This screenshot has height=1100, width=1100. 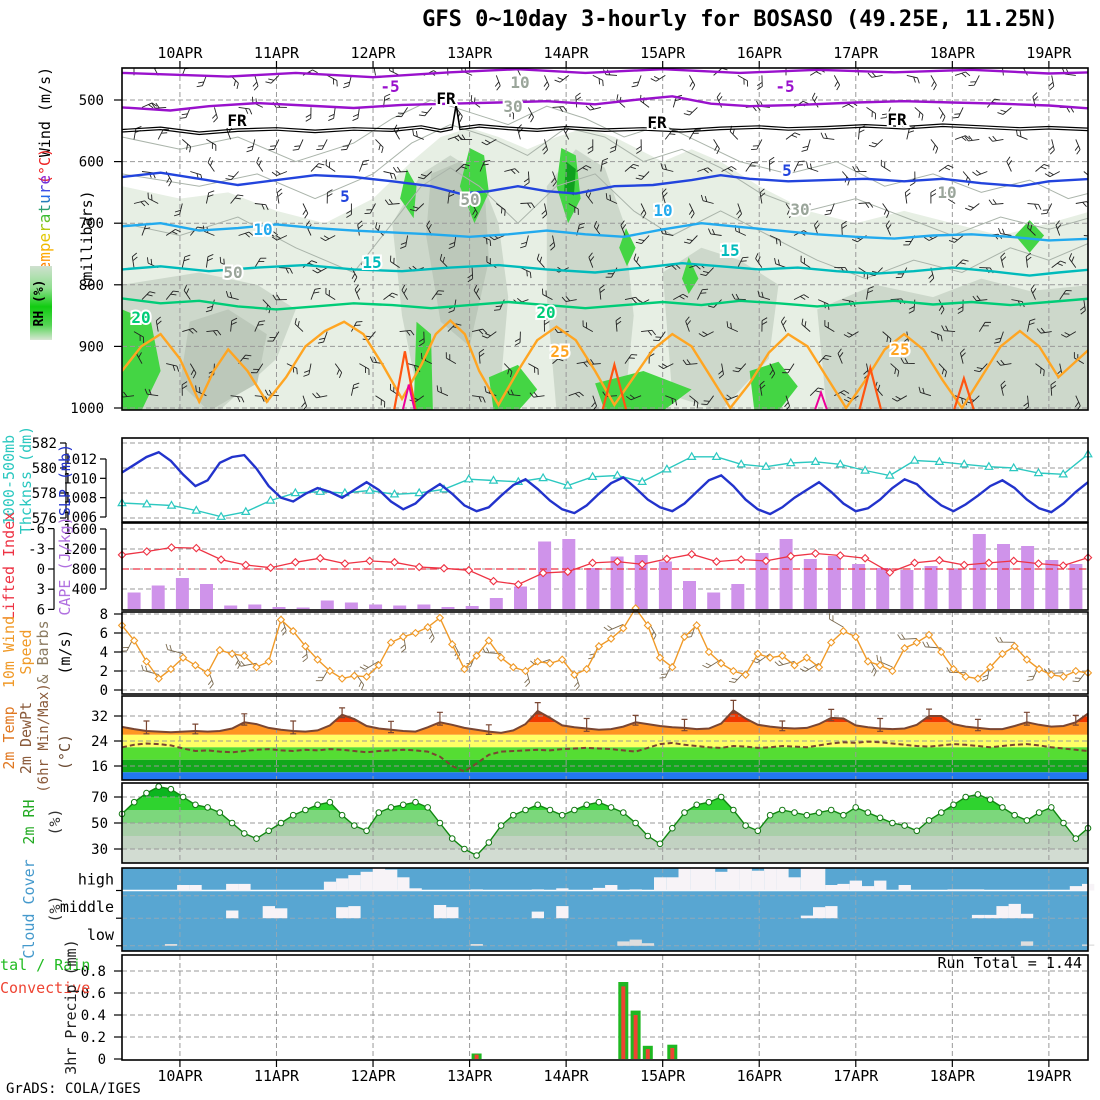 What do you see at coordinates (577, 909) in the screenshot?
I see `panel-cloud-cover: high middle low` at bounding box center [577, 909].